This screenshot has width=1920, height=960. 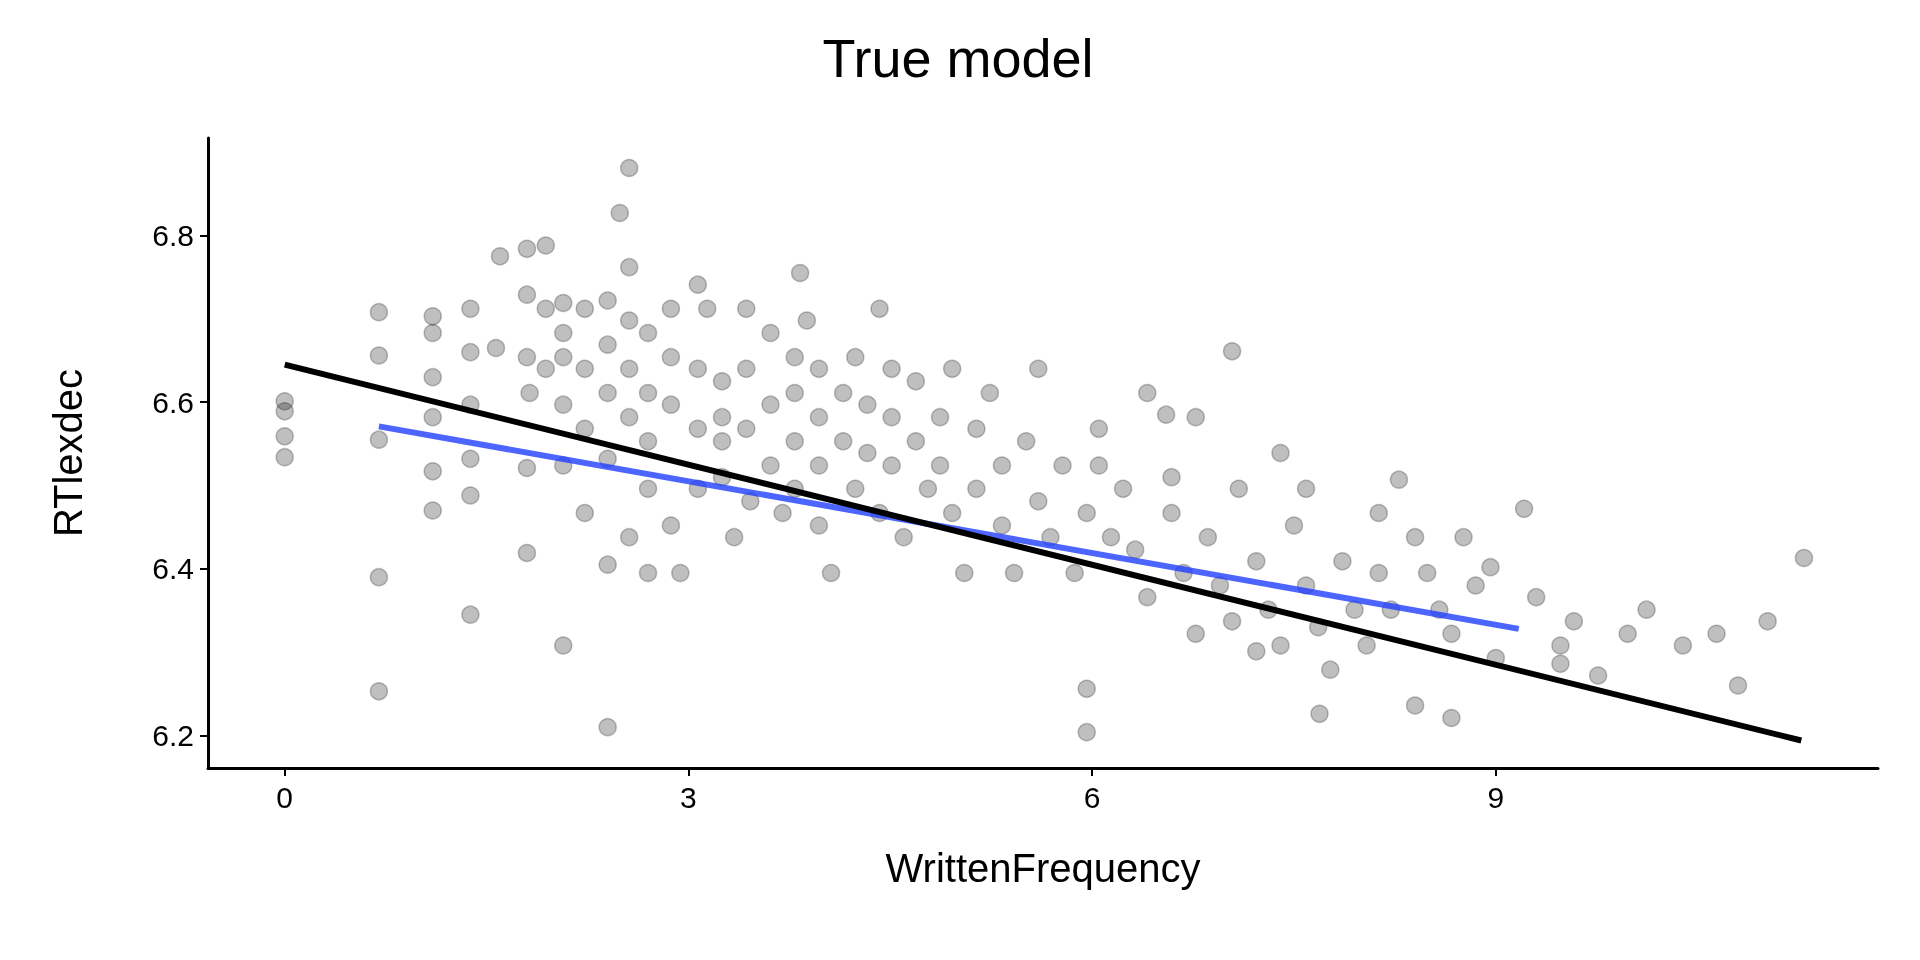 I want to click on x-axis-title: WrittenFrequency, so click(x=1043, y=868).